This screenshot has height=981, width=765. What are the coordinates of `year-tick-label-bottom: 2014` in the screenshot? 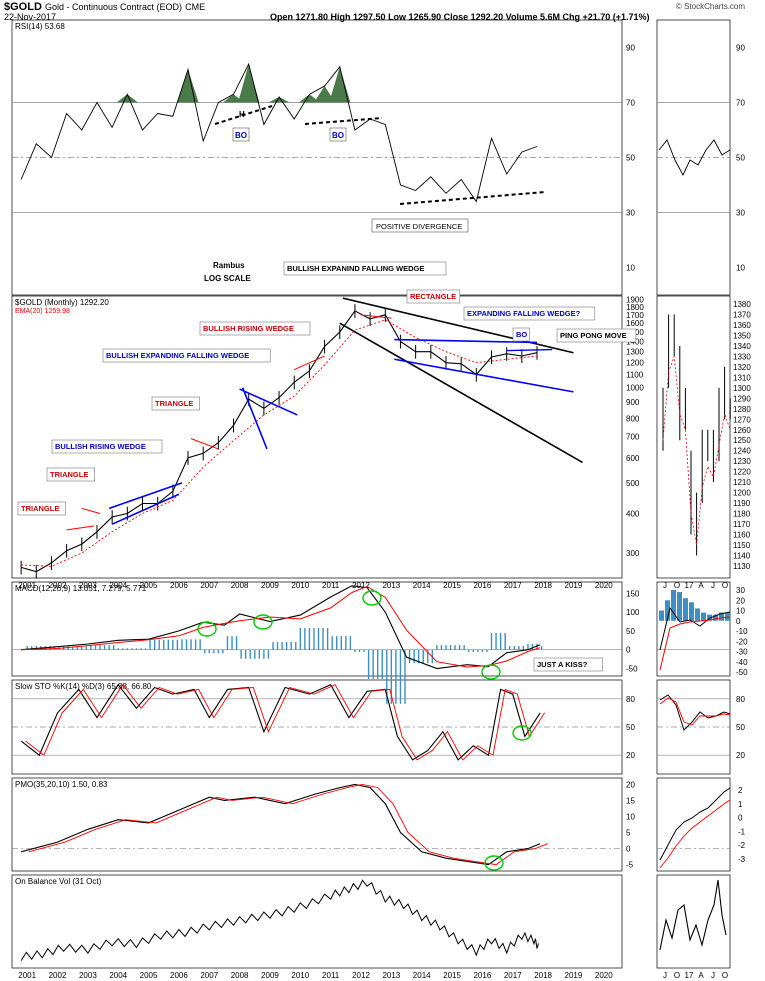 It's located at (422, 975).